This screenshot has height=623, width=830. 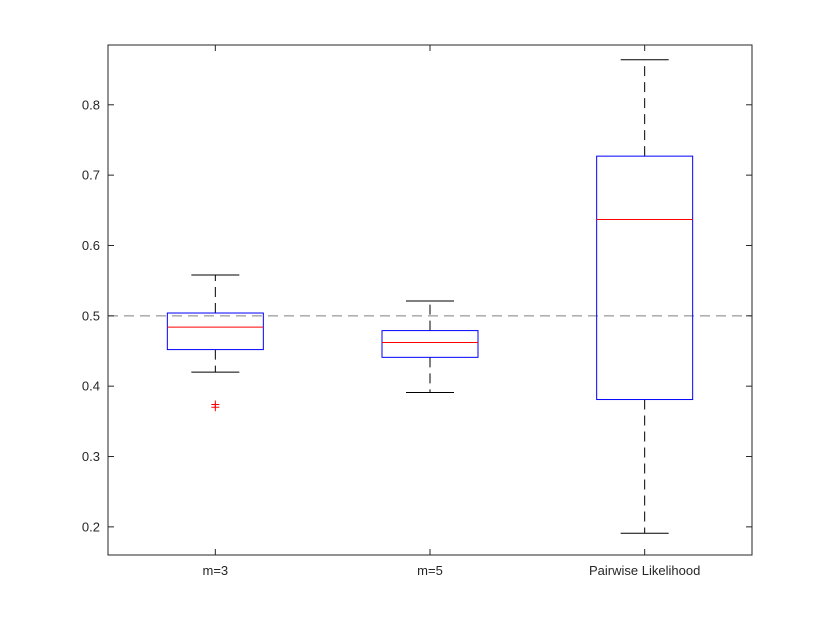 I want to click on x-tick-label: m=3, so click(x=216, y=570).